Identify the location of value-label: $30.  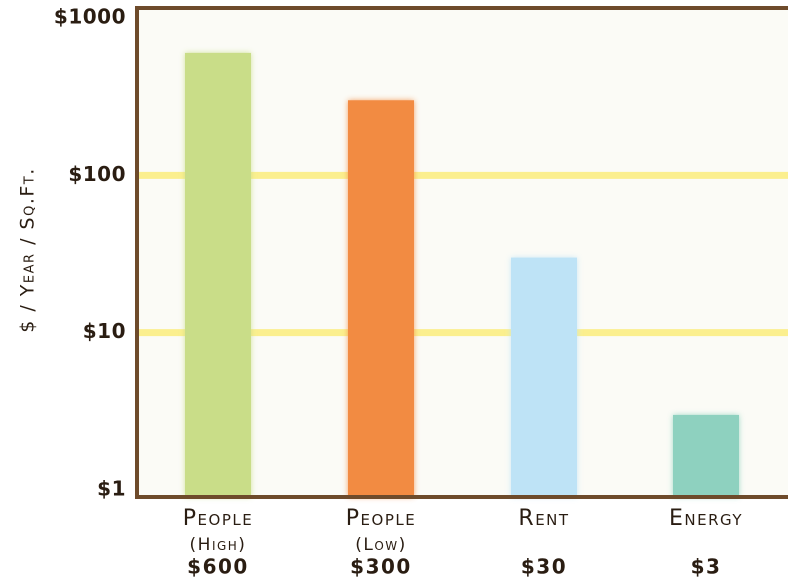
(544, 567).